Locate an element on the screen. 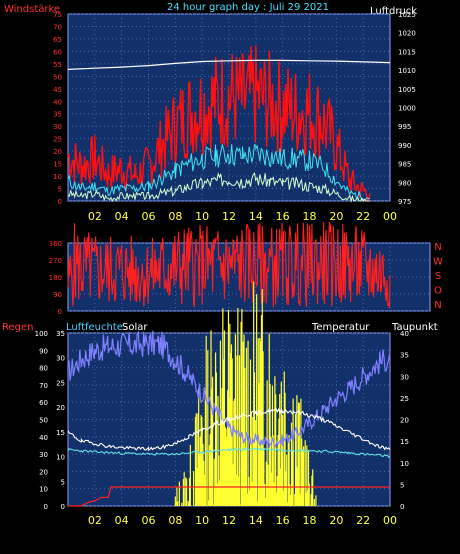 This screenshot has height=554, width=460. rain-tick-label: 100 is located at coordinates (41, 334).